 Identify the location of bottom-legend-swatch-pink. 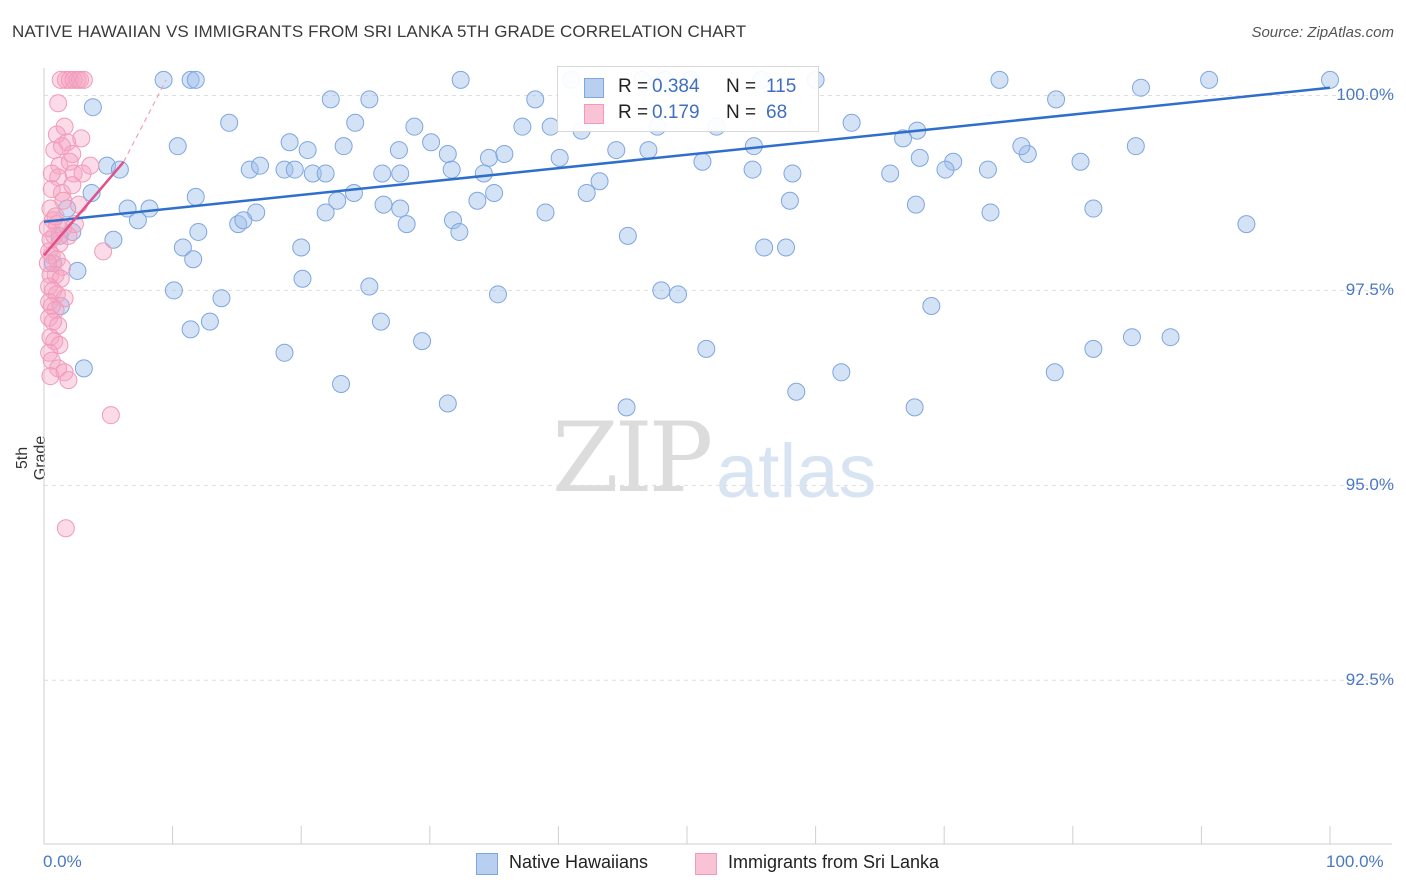
(706, 864).